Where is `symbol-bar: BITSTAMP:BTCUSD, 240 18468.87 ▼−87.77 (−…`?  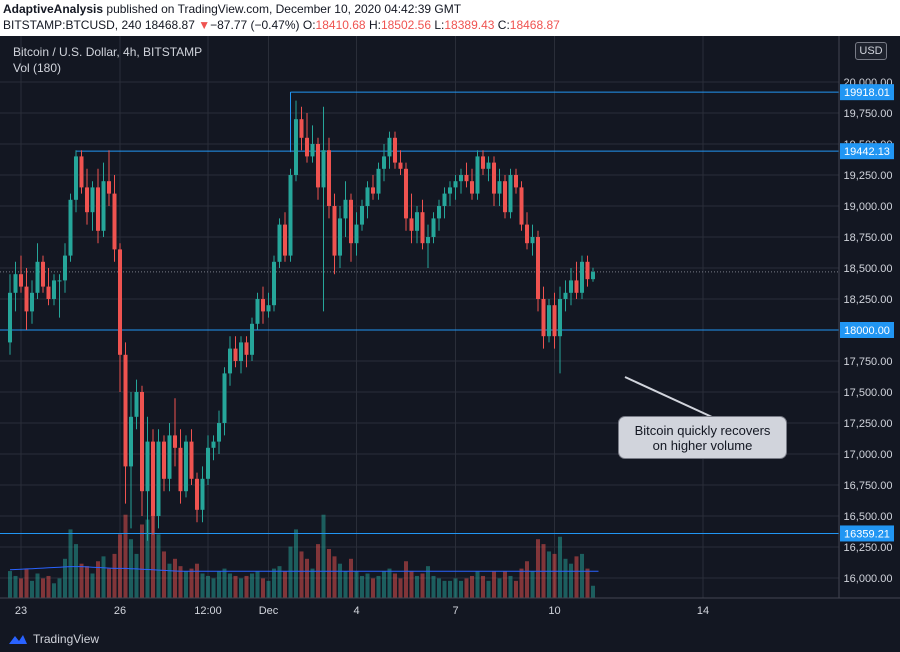
symbol-bar: BITSTAMP:BTCUSD, 240 18468.87 ▼−87.77 (−… is located at coordinates (450, 25).